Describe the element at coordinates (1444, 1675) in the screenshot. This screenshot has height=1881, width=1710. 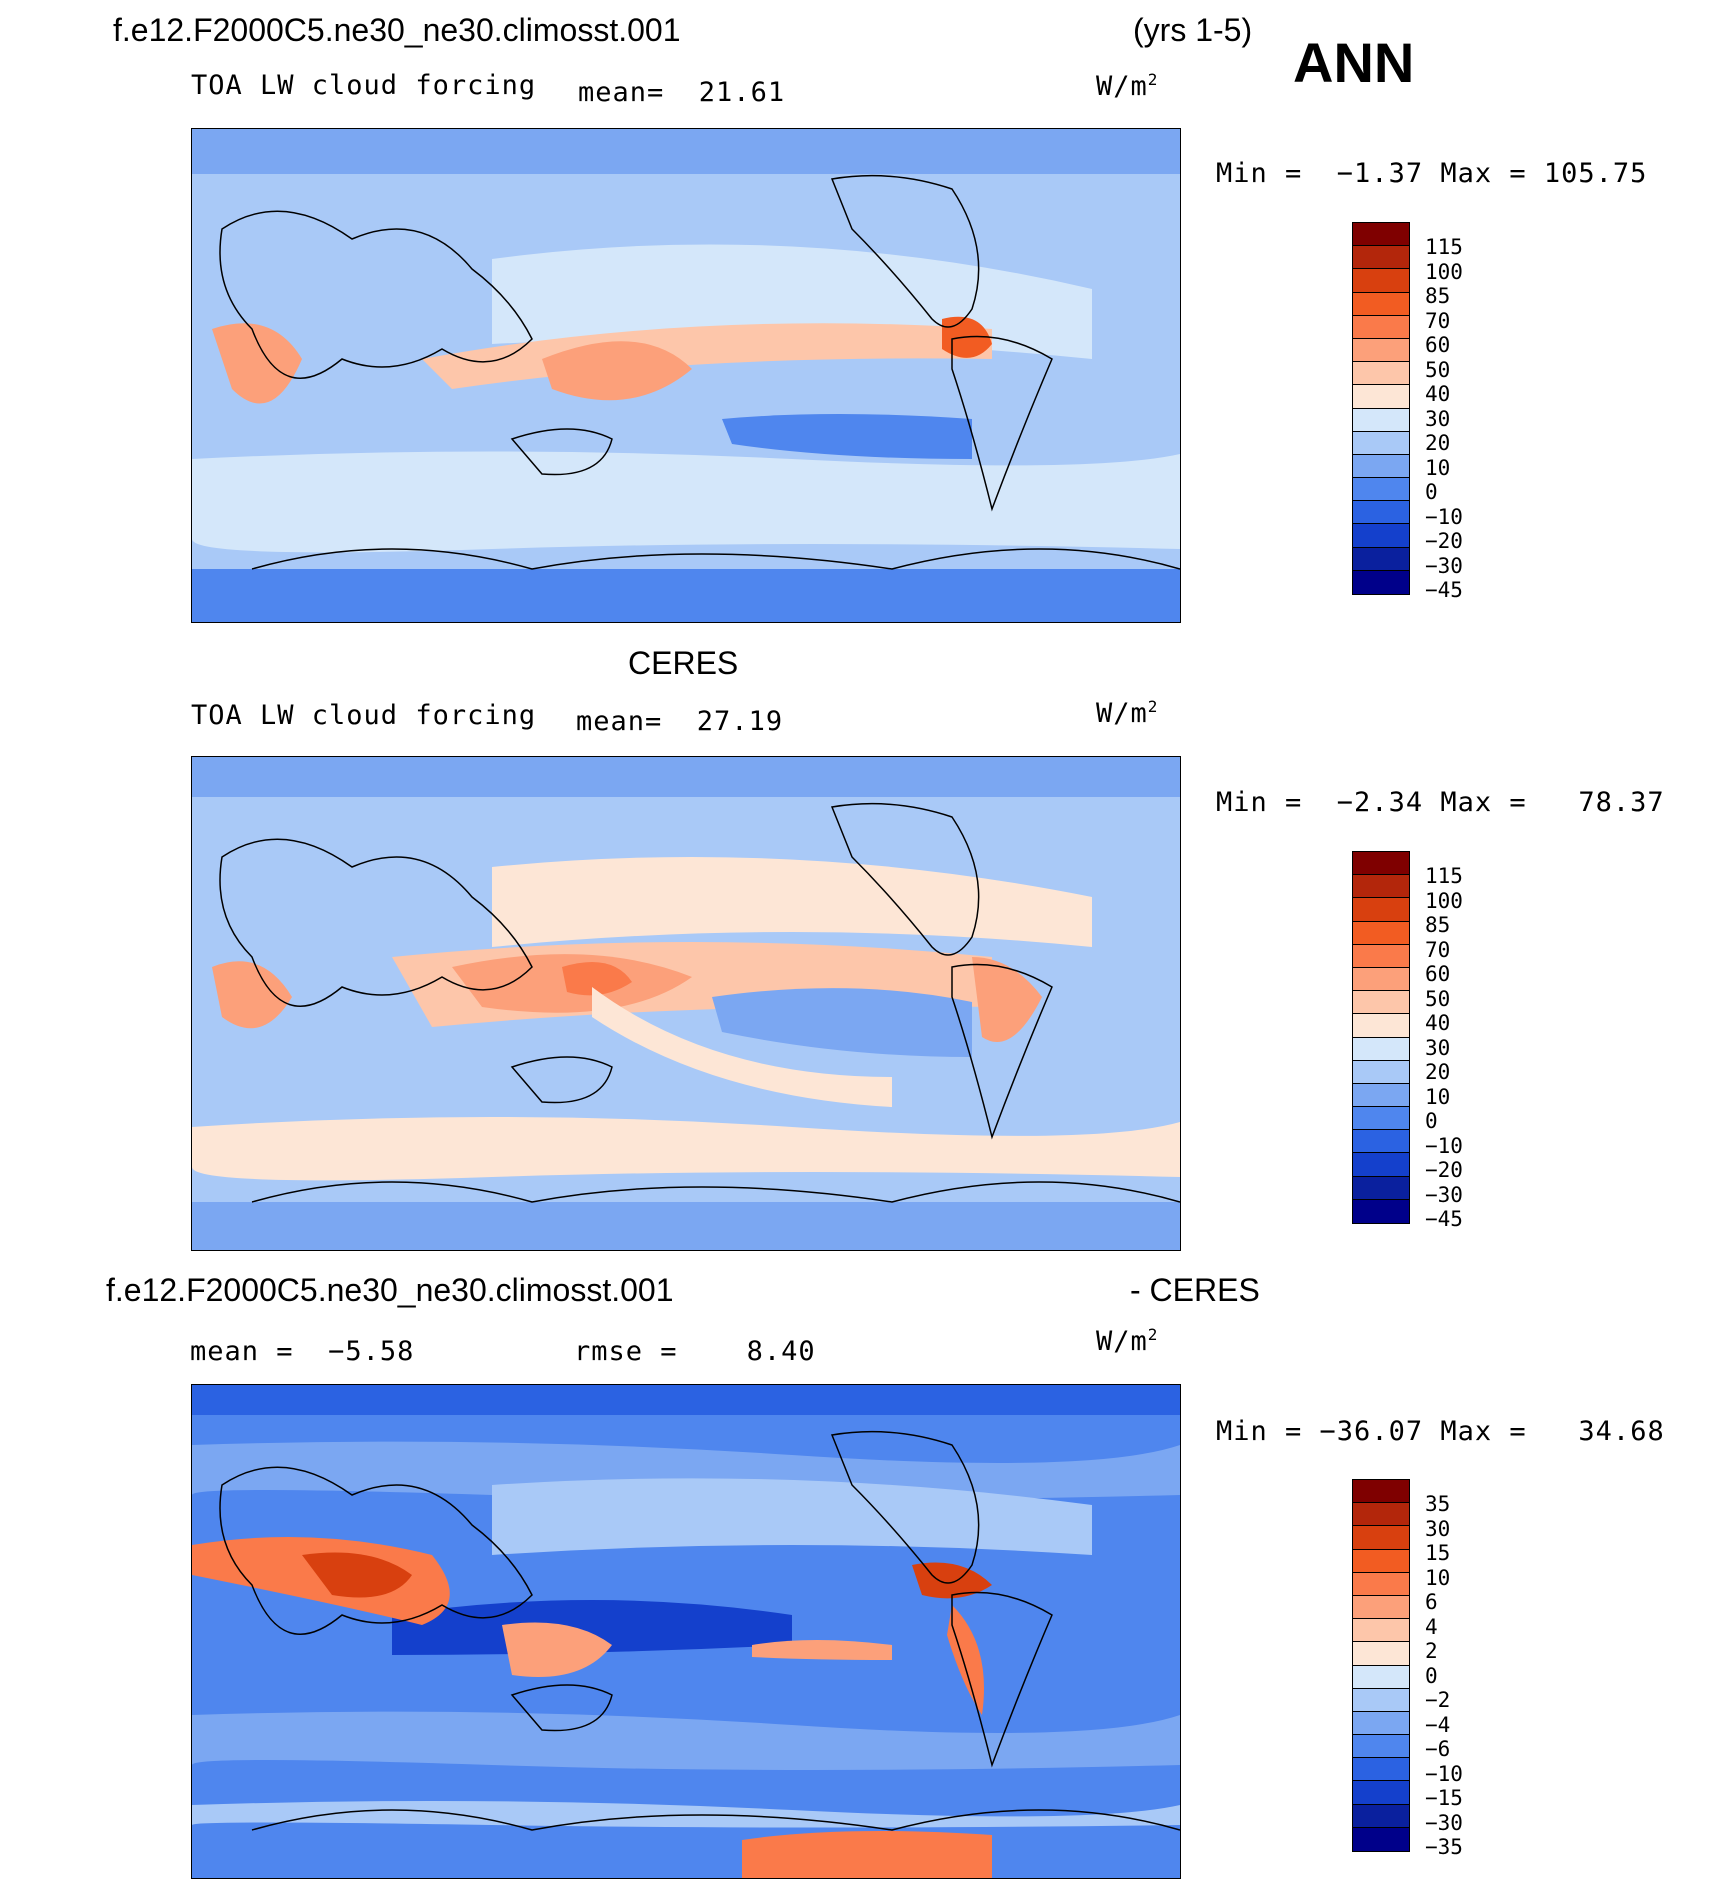
I see `panel3-colorbar-labels: 35 30 15 10 6 4 2 0 −2 −4 −6 −10 −15 −30 −35` at that location.